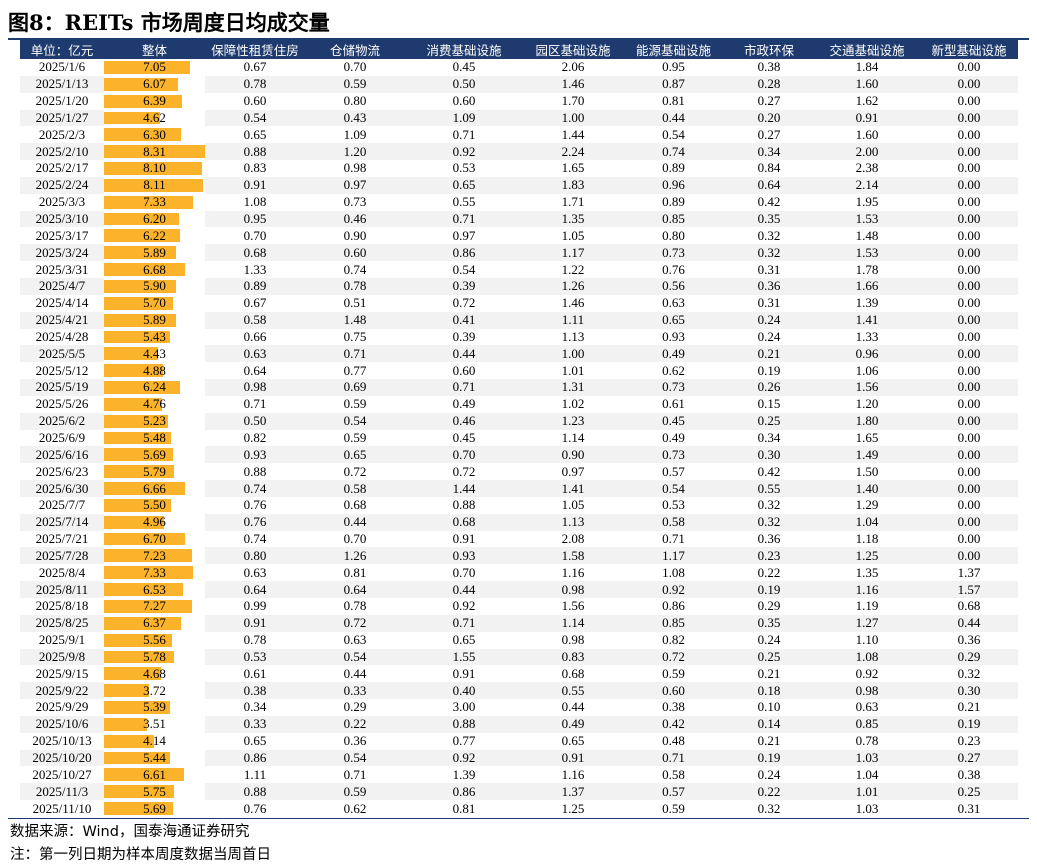  What do you see at coordinates (969, 758) in the screenshot?
I see `value-cell: 0.27` at bounding box center [969, 758].